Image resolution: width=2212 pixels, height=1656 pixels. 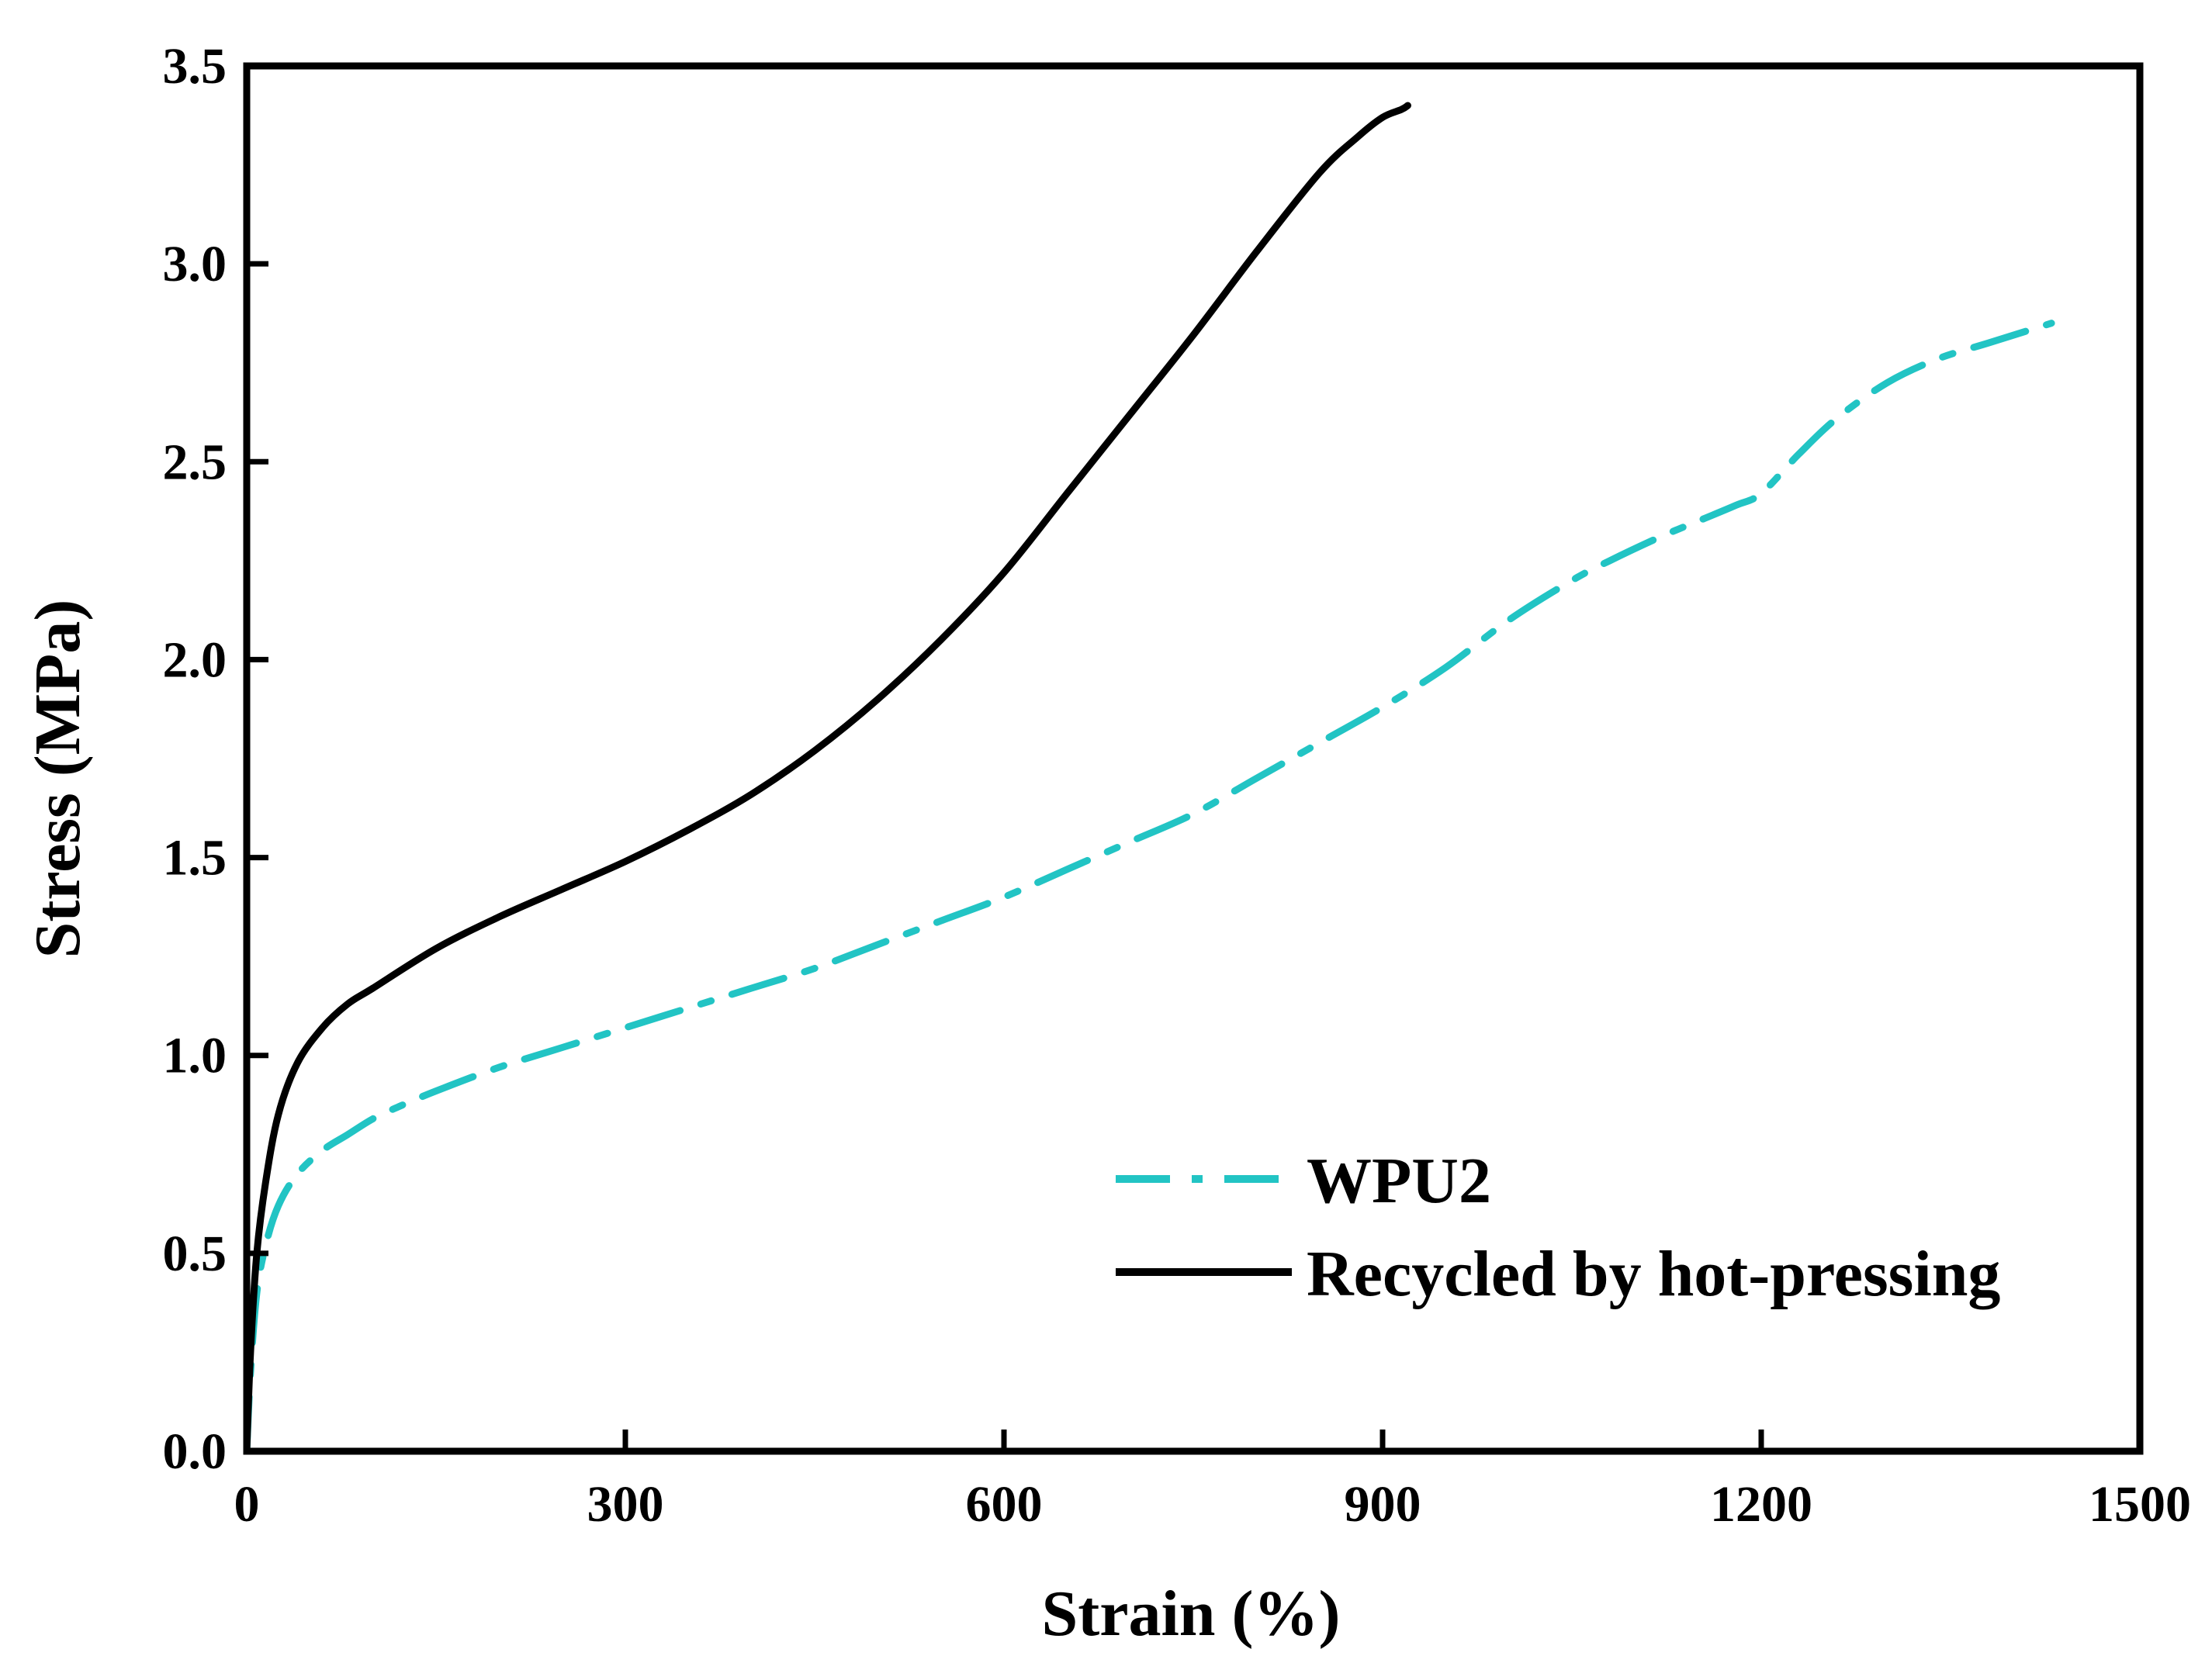 I want to click on legend: WPU2 Recycled by hot-pressing, so click(x=1558, y=1227).